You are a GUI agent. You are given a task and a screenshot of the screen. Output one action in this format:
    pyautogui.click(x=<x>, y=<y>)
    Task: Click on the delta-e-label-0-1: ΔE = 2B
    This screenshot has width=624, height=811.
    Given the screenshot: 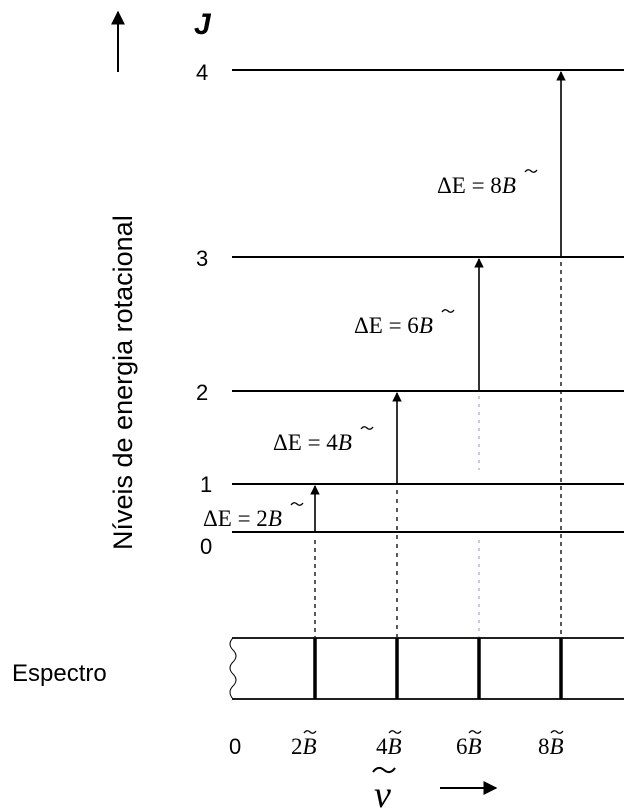 What is the action you would take?
    pyautogui.click(x=242, y=518)
    